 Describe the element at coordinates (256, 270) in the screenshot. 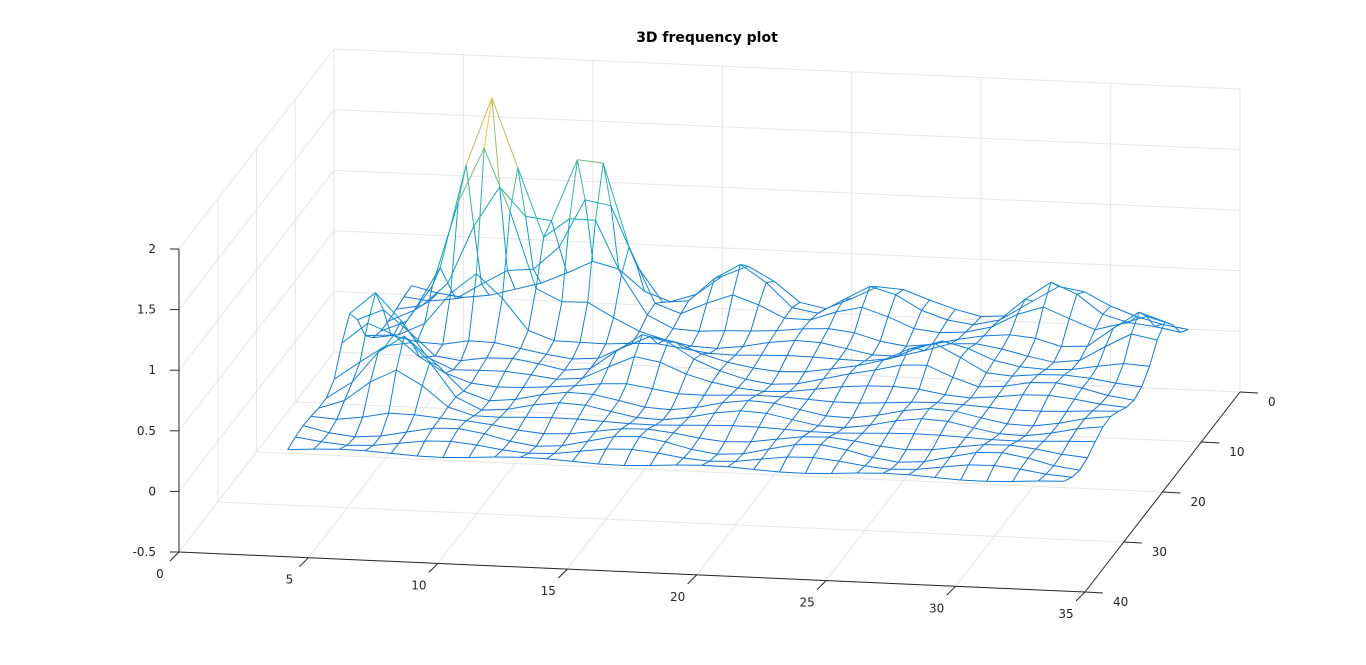

I see `grid-line-left-z` at that location.